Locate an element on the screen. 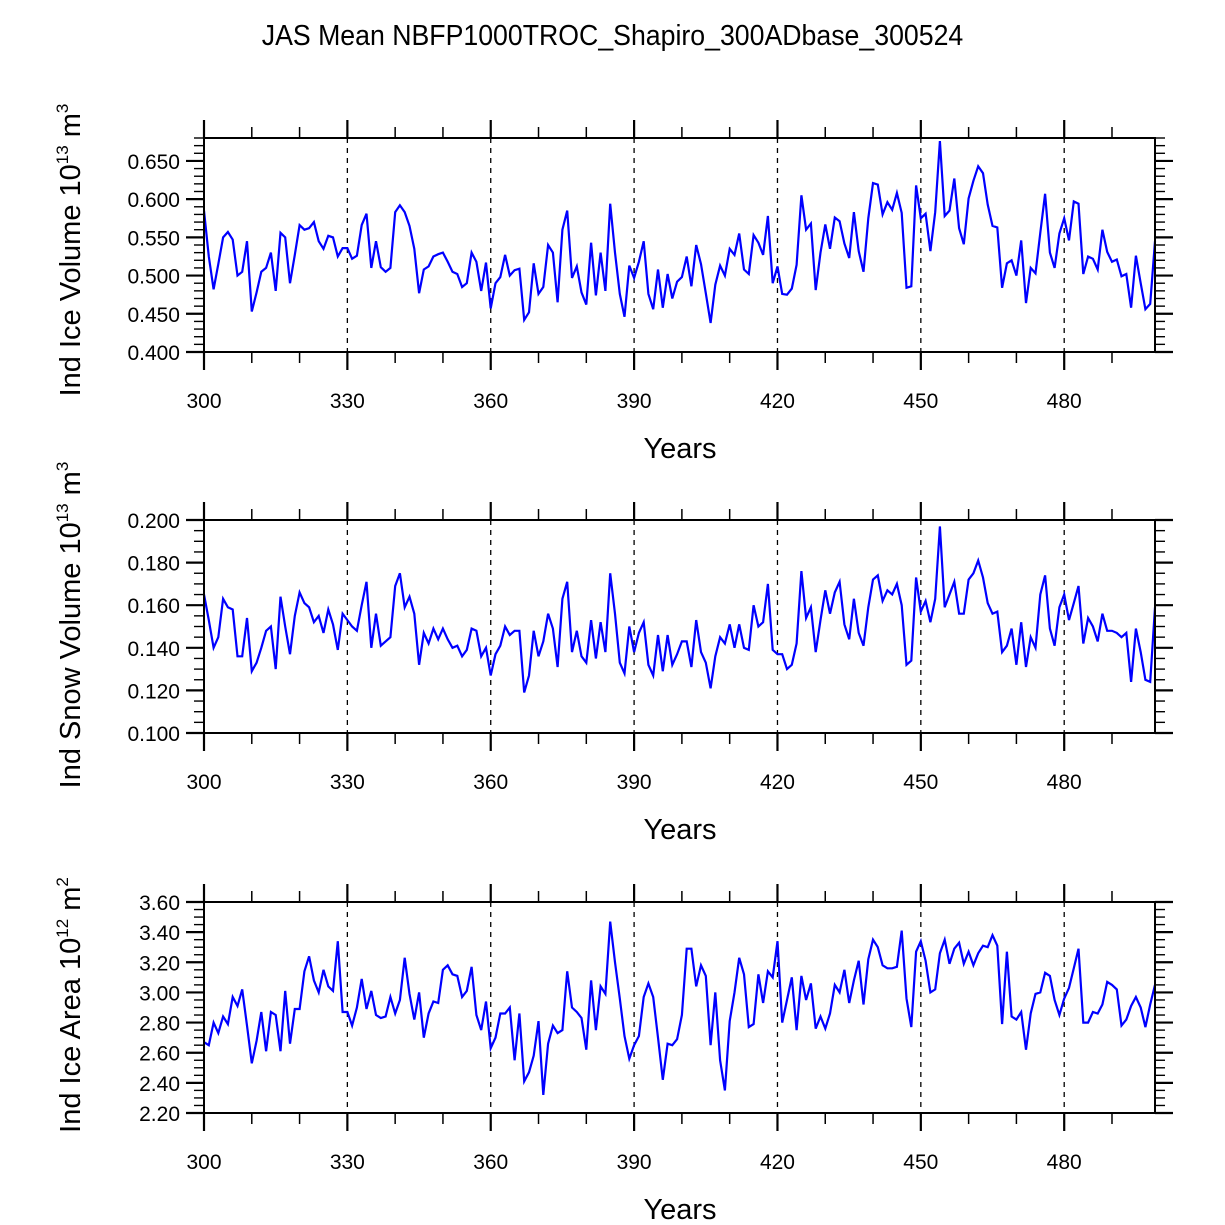 The width and height of the screenshot is (1225, 1225). y-tick-label: 3.00 is located at coordinates (159, 993).